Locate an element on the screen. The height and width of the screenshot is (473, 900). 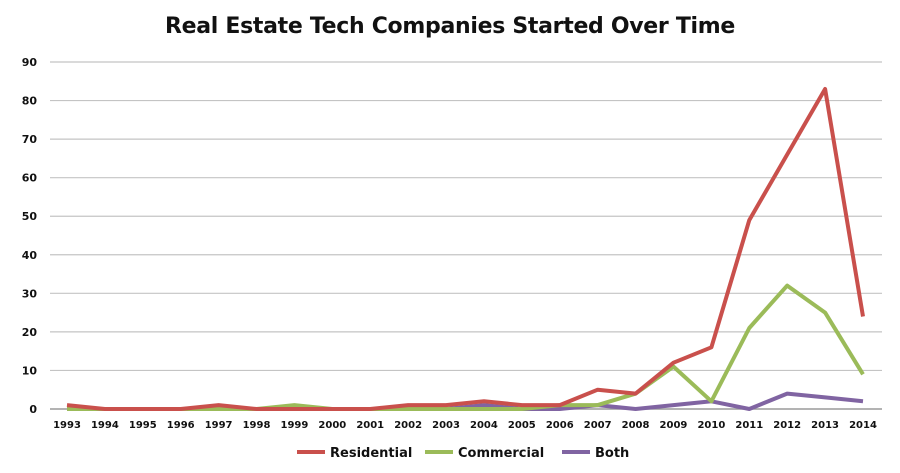
x-tick-label: 1997 is located at coordinates (219, 425).